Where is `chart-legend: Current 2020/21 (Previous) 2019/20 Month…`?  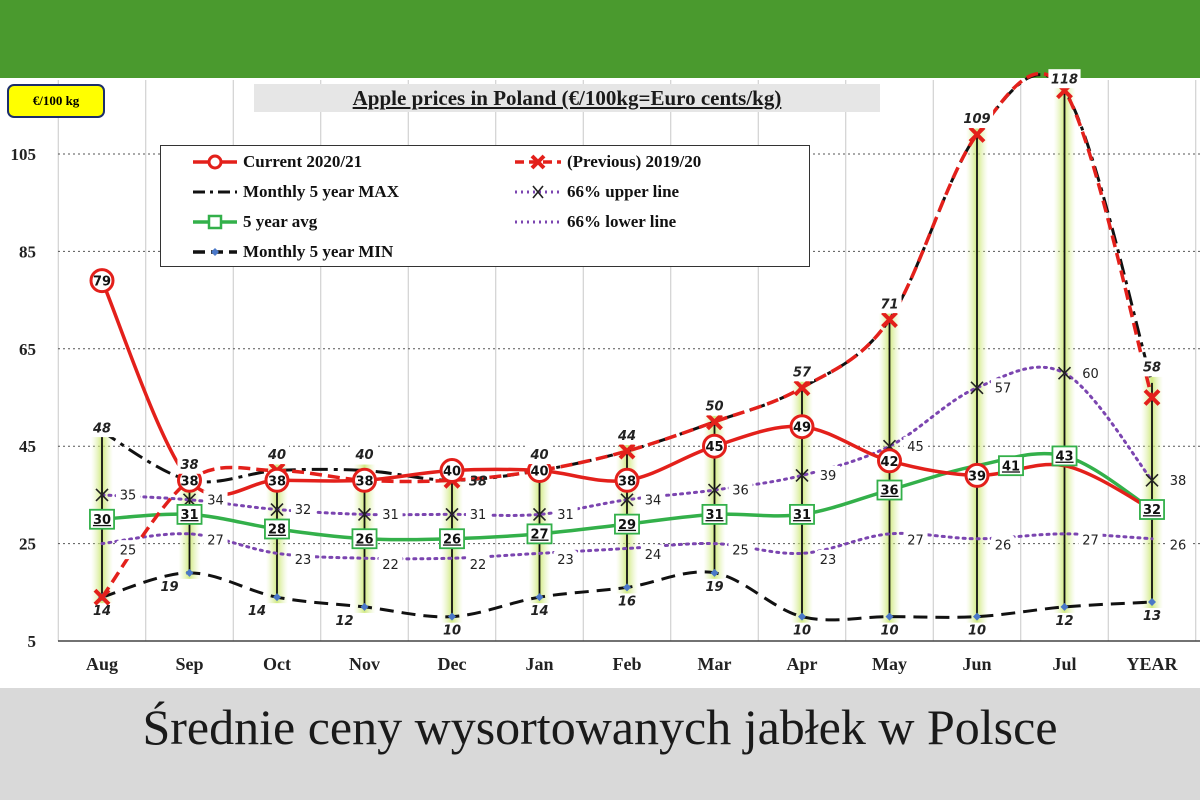 chart-legend: Current 2020/21 (Previous) 2019/20 Month… is located at coordinates (485, 206).